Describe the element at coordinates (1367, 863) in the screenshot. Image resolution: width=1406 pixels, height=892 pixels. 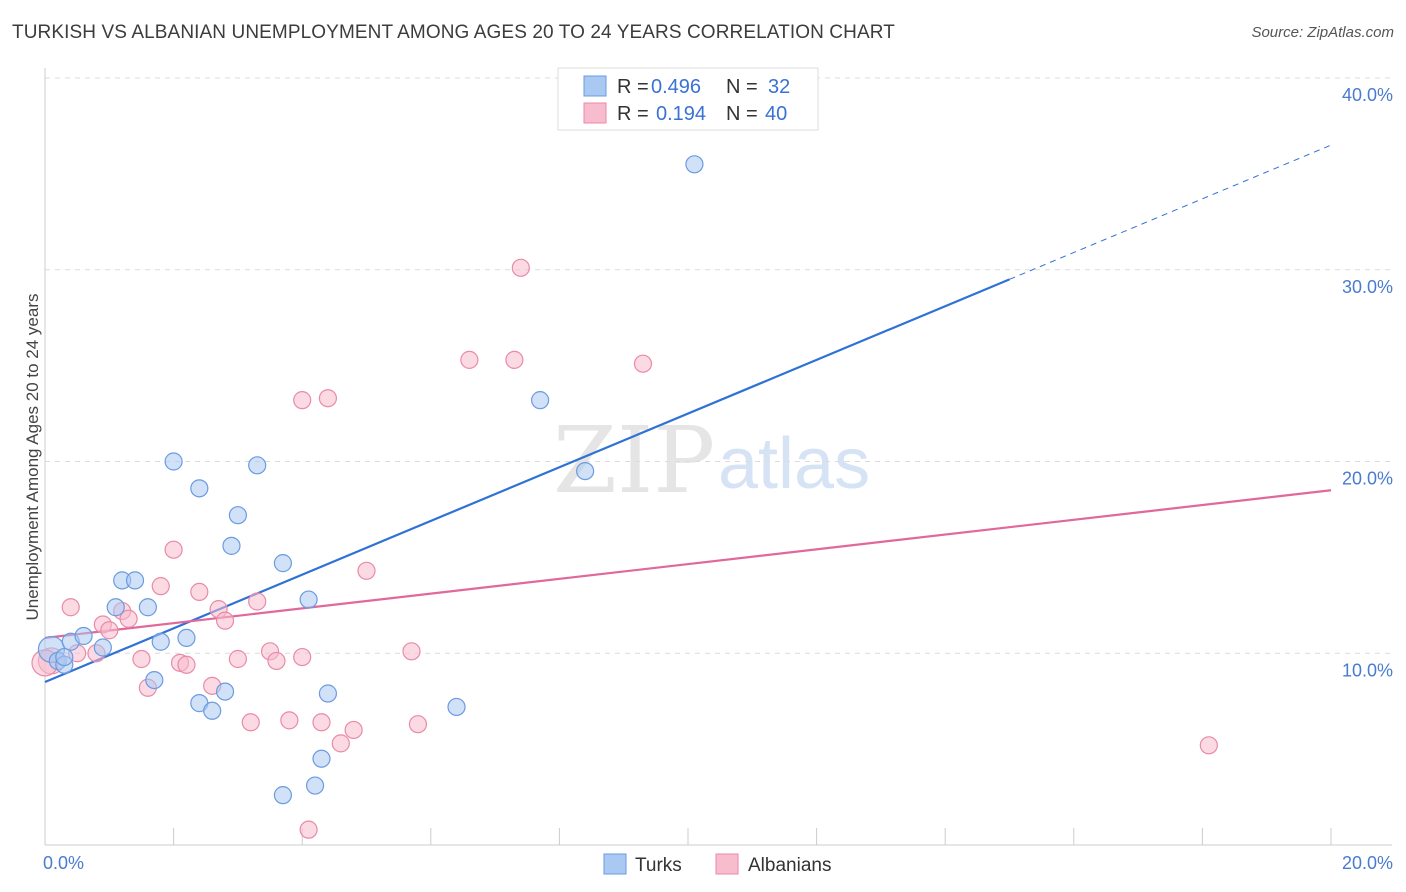
I see `x-tick-label-1: 20.0%` at that location.